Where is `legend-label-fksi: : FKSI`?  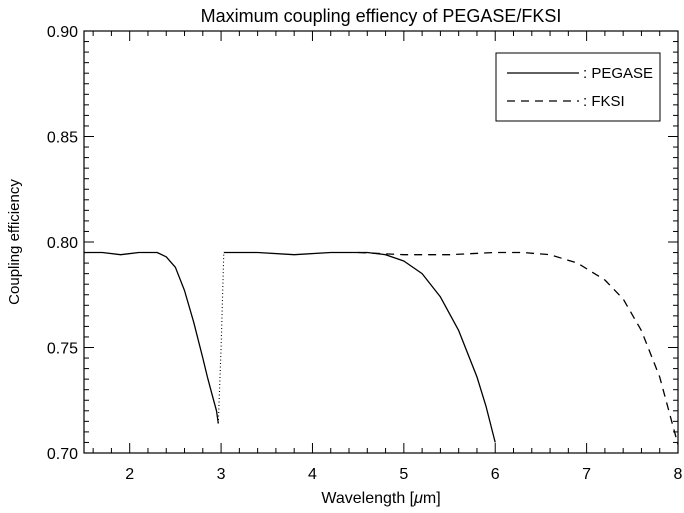
legend-label-fksi: : FKSI is located at coordinates (604, 101).